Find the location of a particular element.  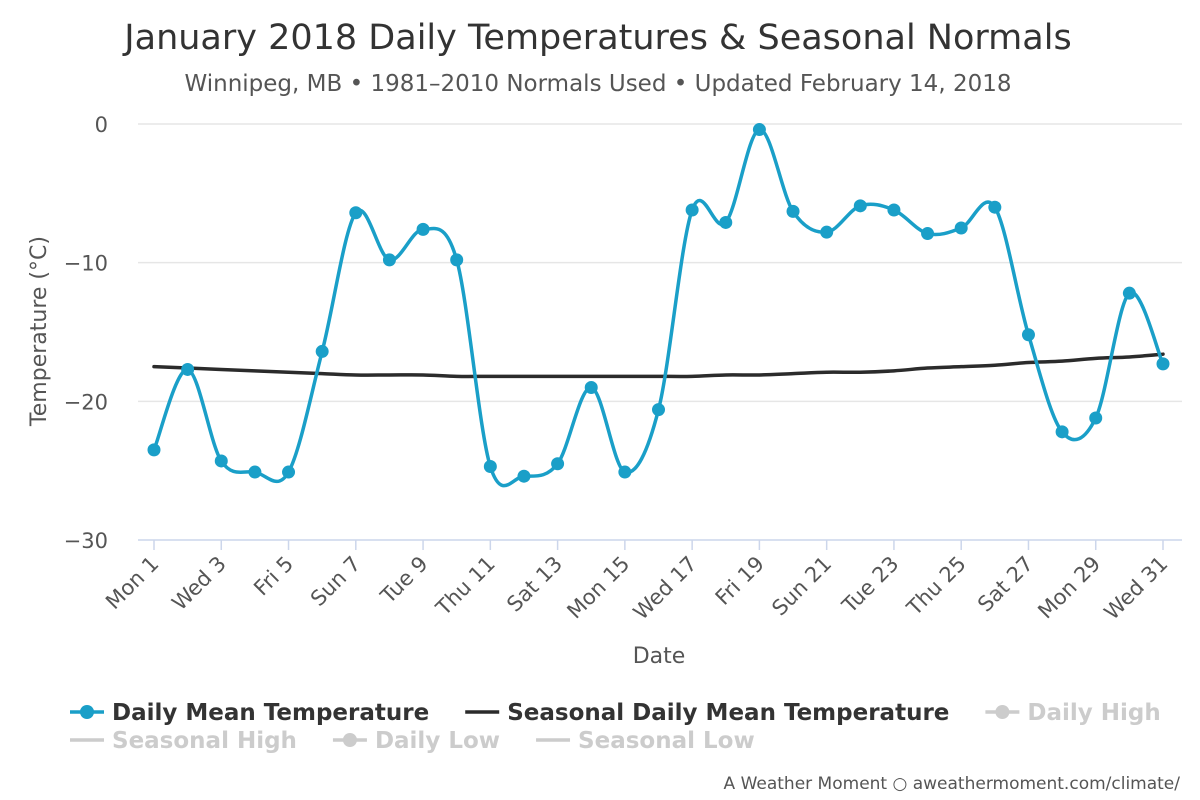

x-tick-label: Sat 27 is located at coordinates (1005, 584).